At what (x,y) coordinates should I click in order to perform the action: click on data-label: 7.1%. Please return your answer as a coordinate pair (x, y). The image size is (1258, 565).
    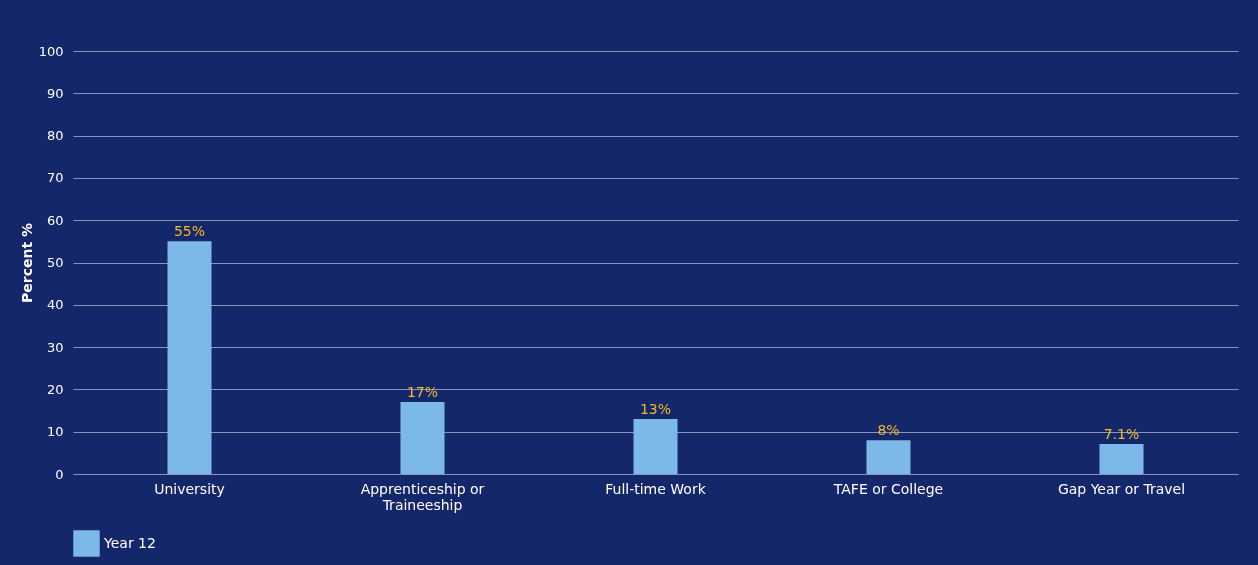
    Looking at the image, I should click on (1121, 433).